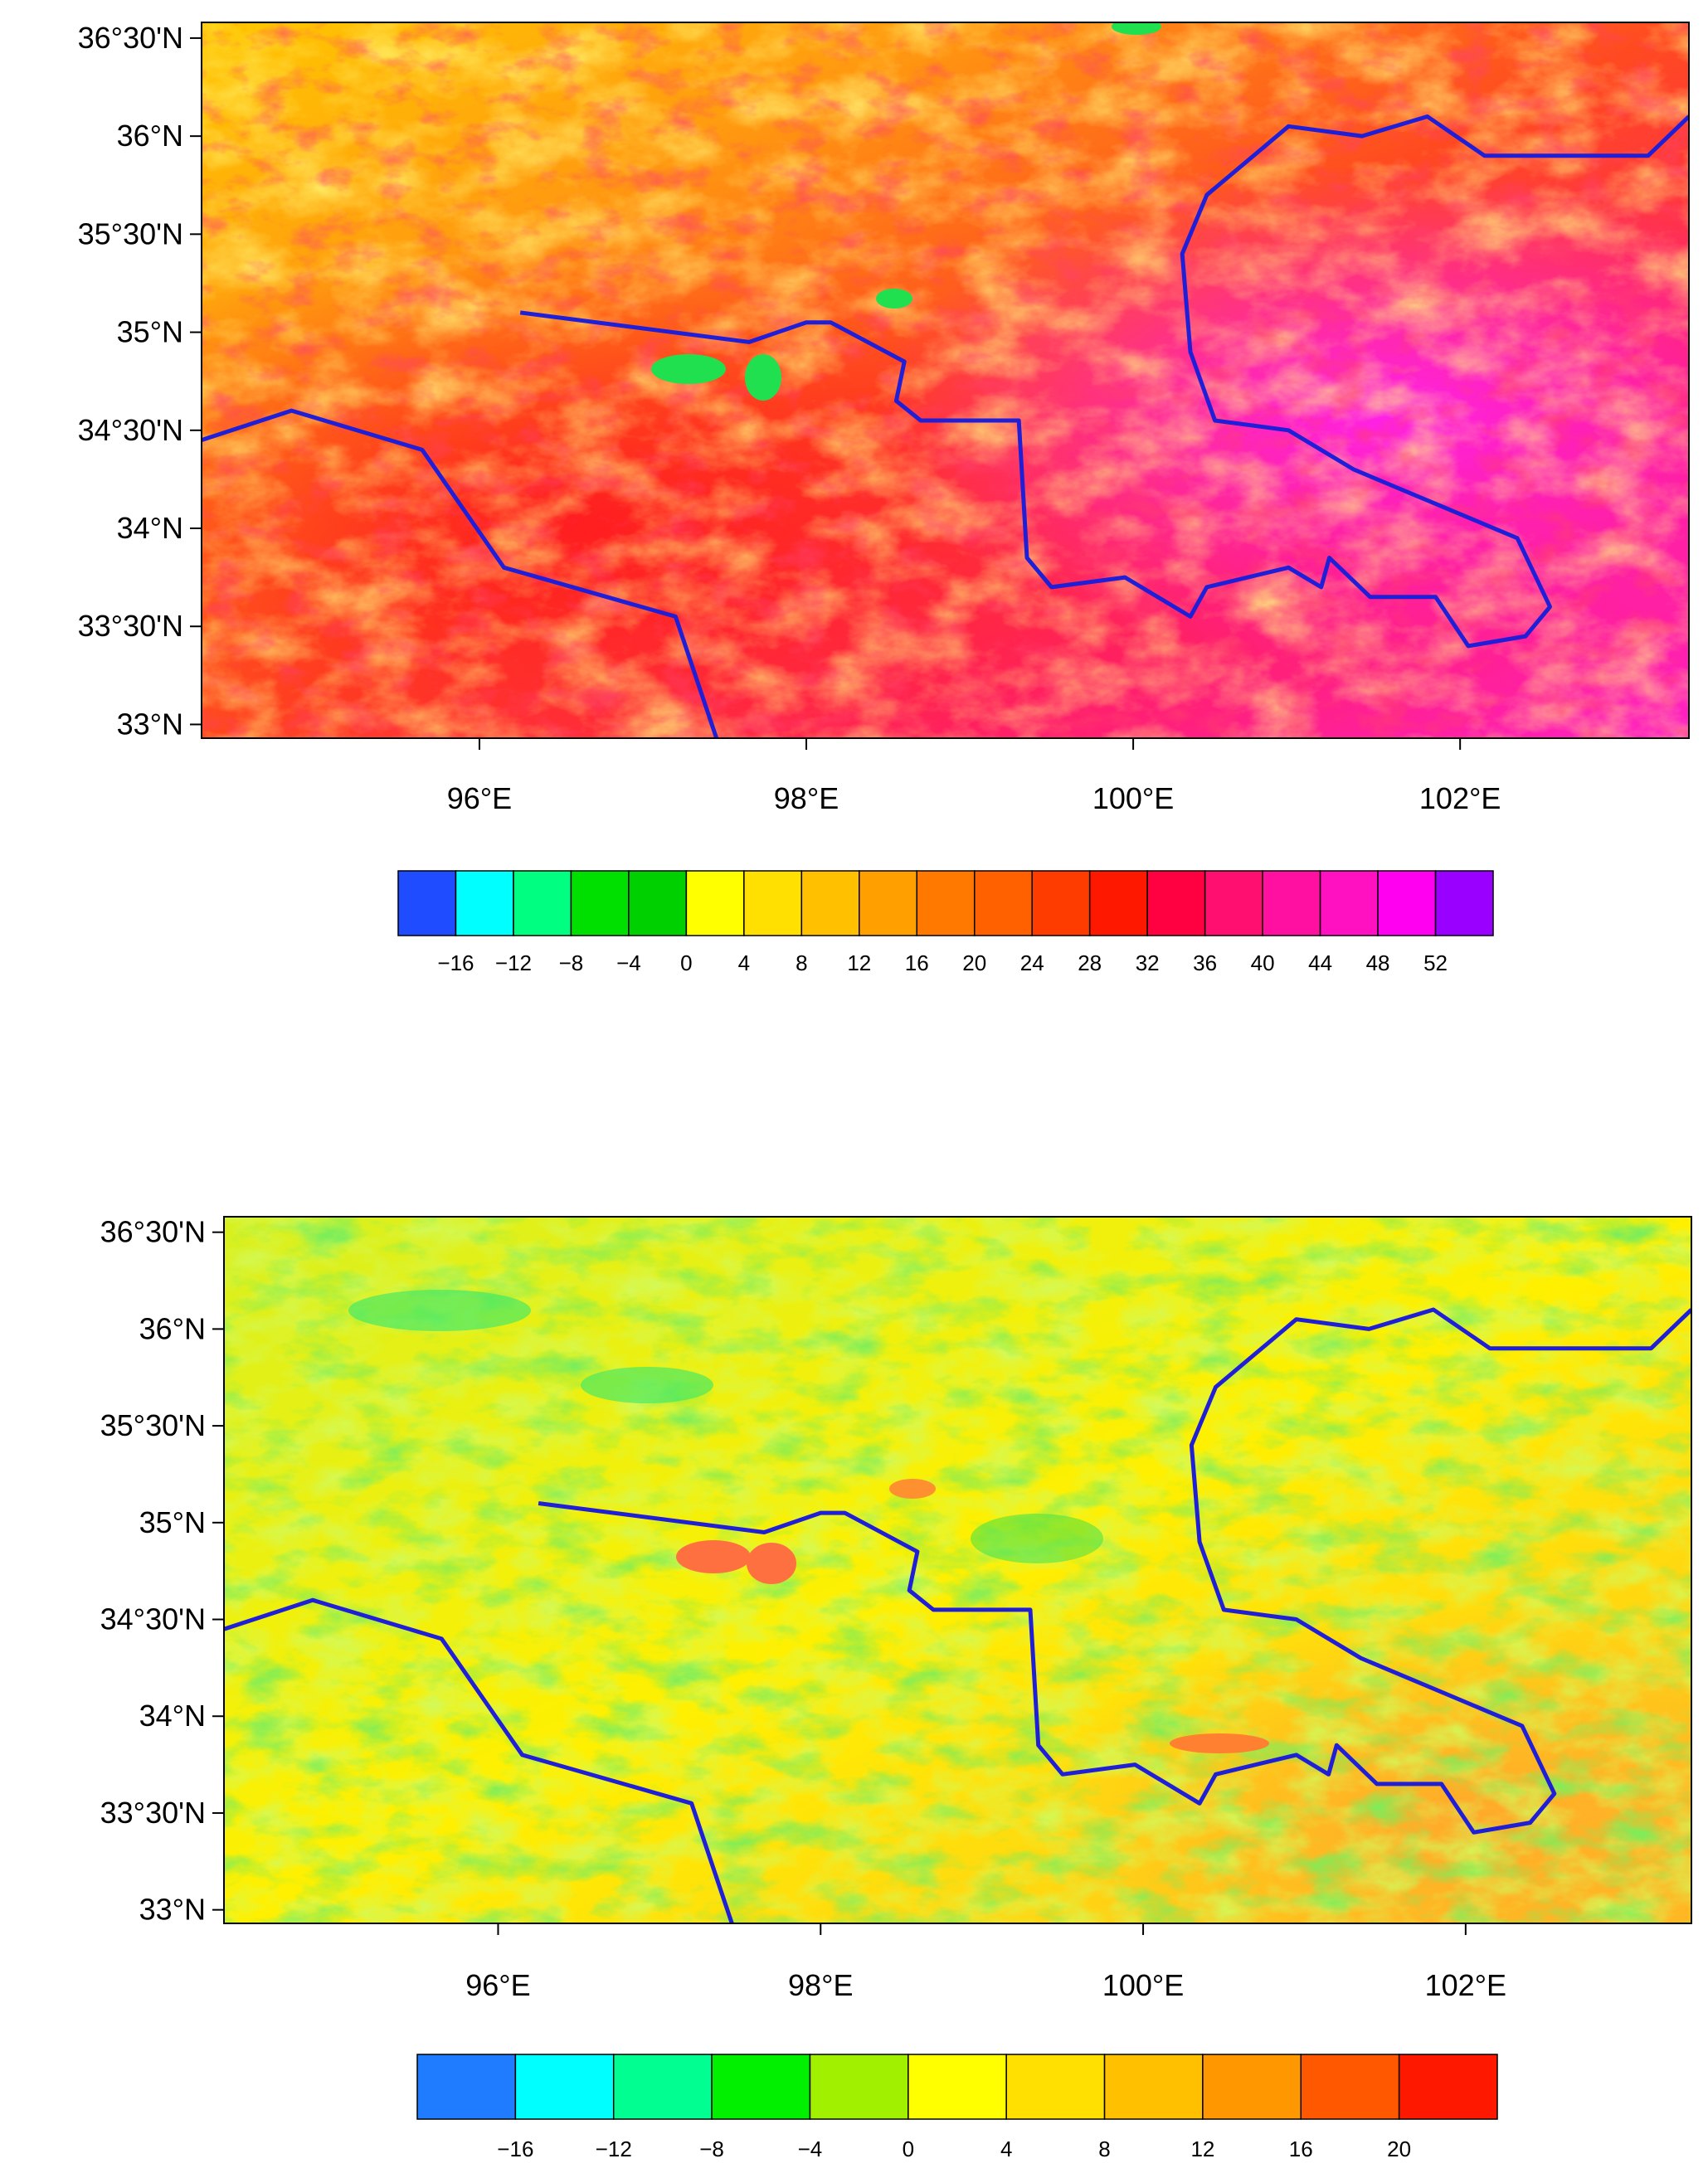 This screenshot has height=2178, width=1708. I want to click on colorbar-label: 28, so click(1090, 962).